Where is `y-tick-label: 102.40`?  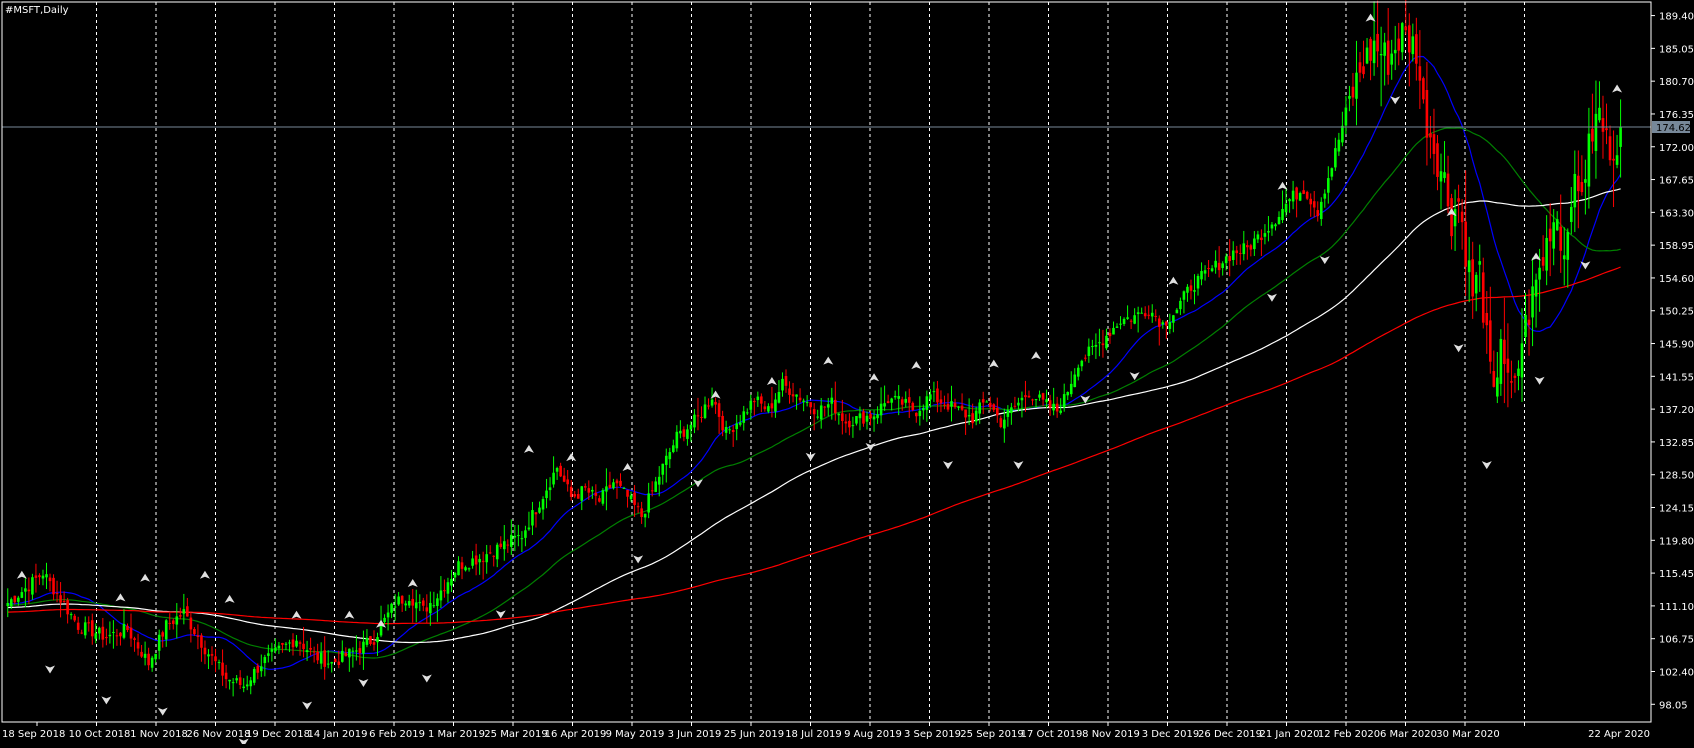
y-tick-label: 102.40 is located at coordinates (1676, 672).